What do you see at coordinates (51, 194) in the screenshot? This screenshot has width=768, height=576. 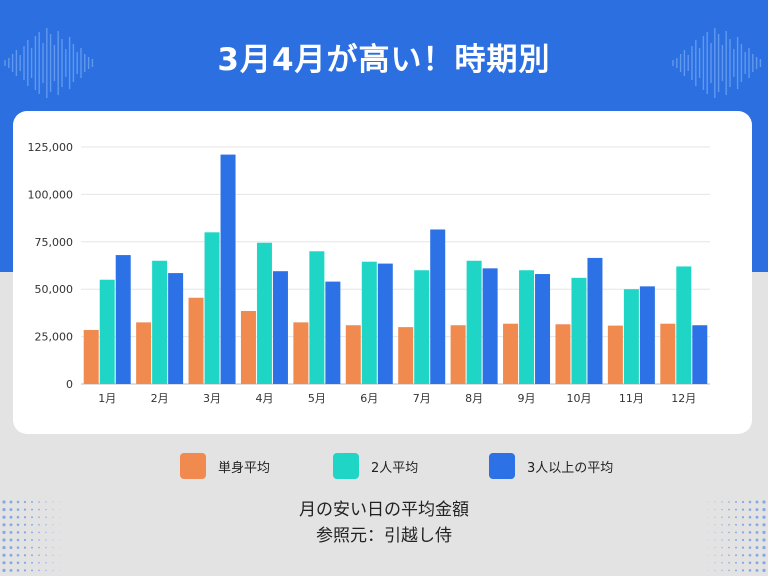 I see `y-tick-label: 100,000` at bounding box center [51, 194].